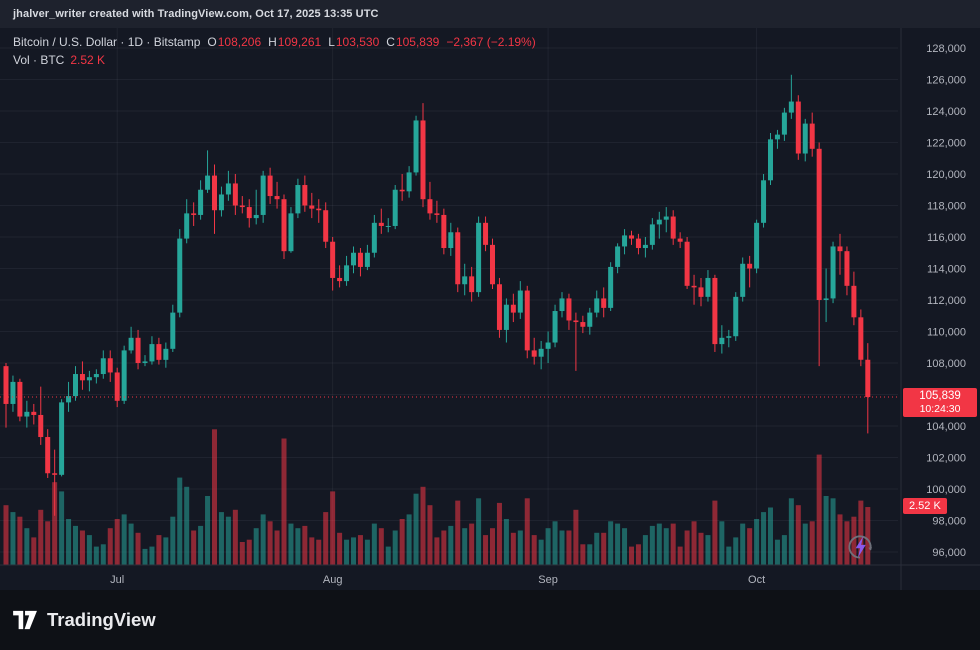  Describe the element at coordinates (212, 42) in the screenshot. I see `open-label: O` at that location.